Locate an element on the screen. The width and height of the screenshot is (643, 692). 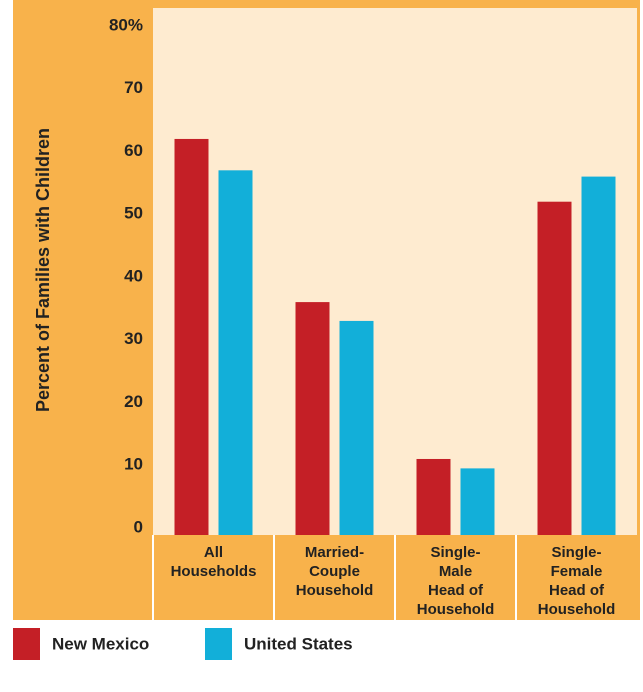
y-tick-label: 10 is located at coordinates (133, 464).